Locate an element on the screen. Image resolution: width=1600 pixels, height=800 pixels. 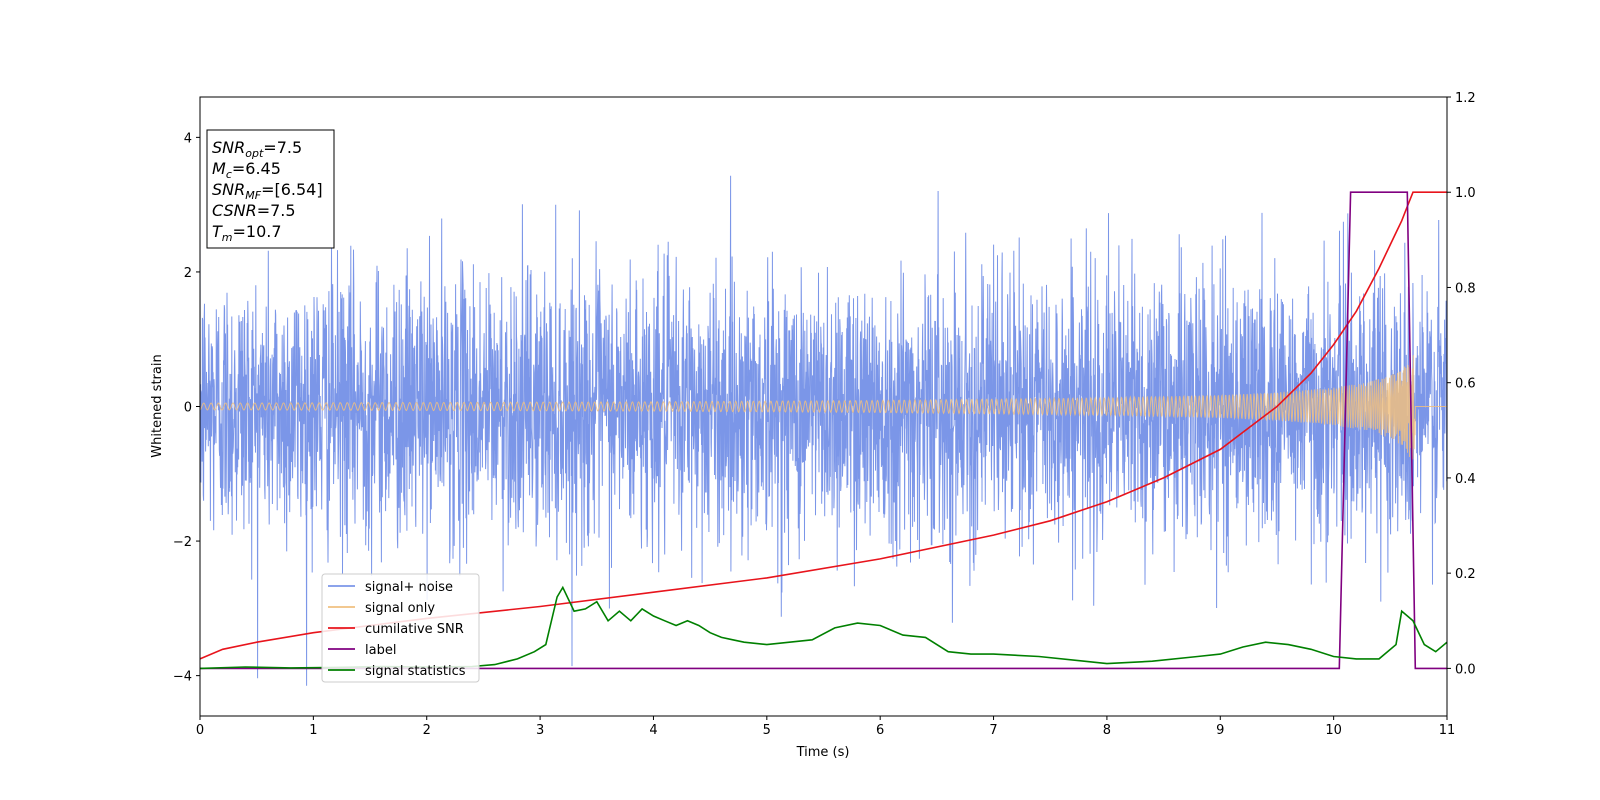
legend-entry: signal+ noise is located at coordinates (409, 587).